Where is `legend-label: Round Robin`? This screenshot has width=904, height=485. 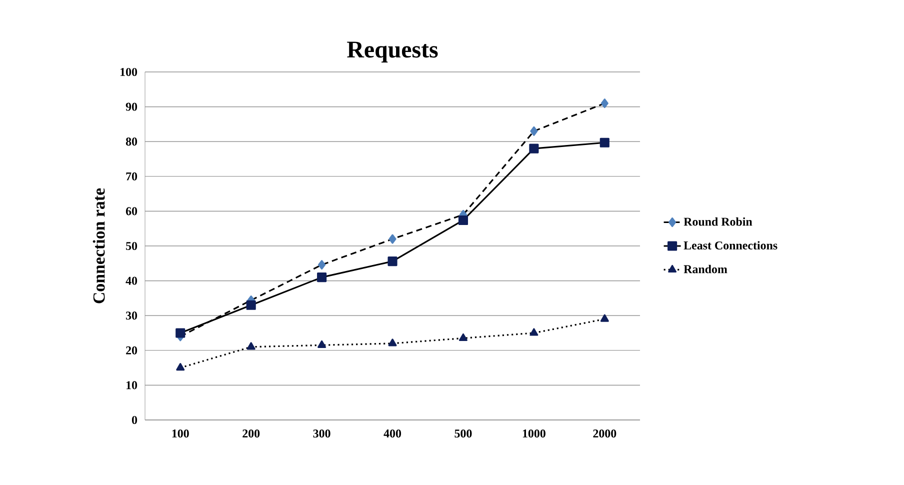 legend-label: Round Robin is located at coordinates (718, 221).